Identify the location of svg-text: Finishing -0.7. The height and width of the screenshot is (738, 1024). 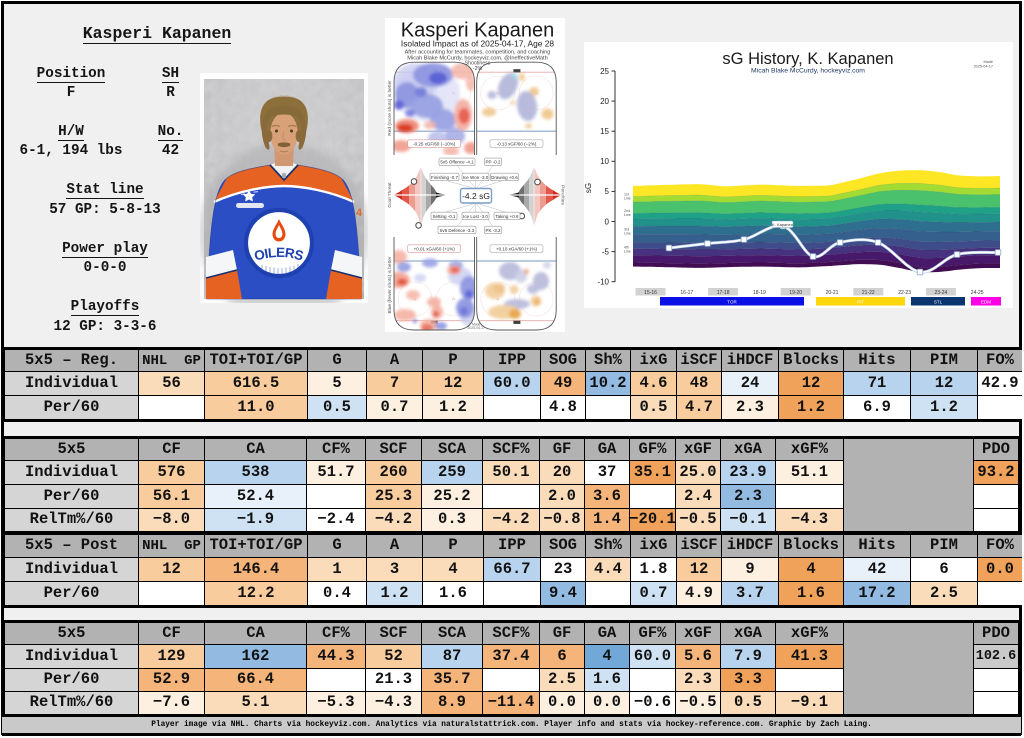
(445, 177).